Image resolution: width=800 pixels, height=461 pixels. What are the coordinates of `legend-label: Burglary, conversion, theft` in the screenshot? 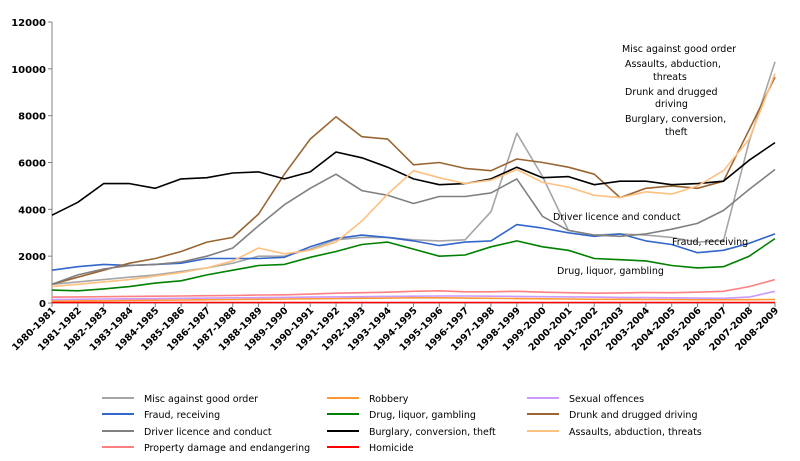 It's located at (432, 432).